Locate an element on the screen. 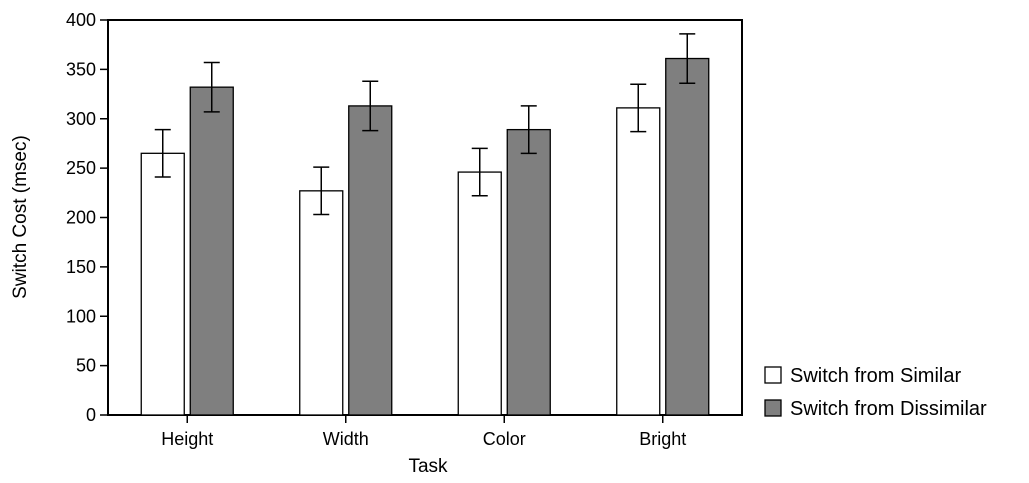 This screenshot has height=483, width=1029. y-tick-label: 250 is located at coordinates (81, 168).